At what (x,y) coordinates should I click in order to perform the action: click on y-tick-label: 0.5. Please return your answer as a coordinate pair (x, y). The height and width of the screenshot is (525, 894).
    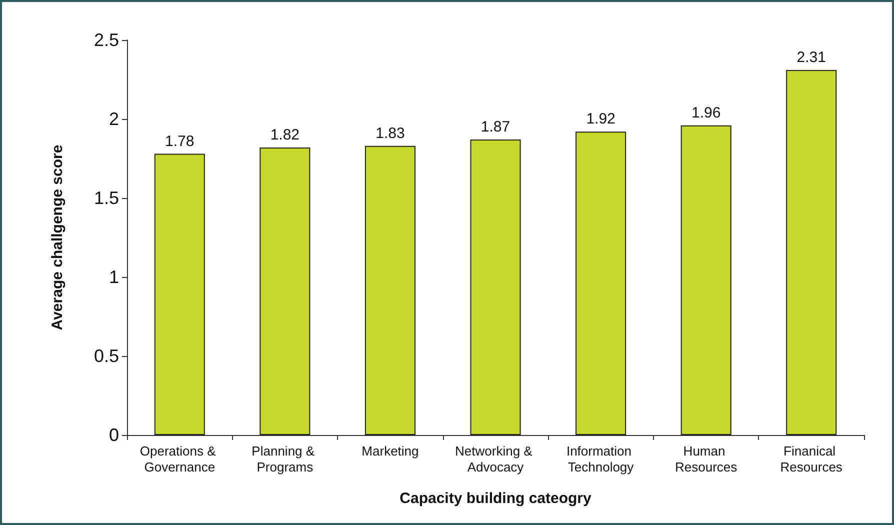
    Looking at the image, I should click on (106, 356).